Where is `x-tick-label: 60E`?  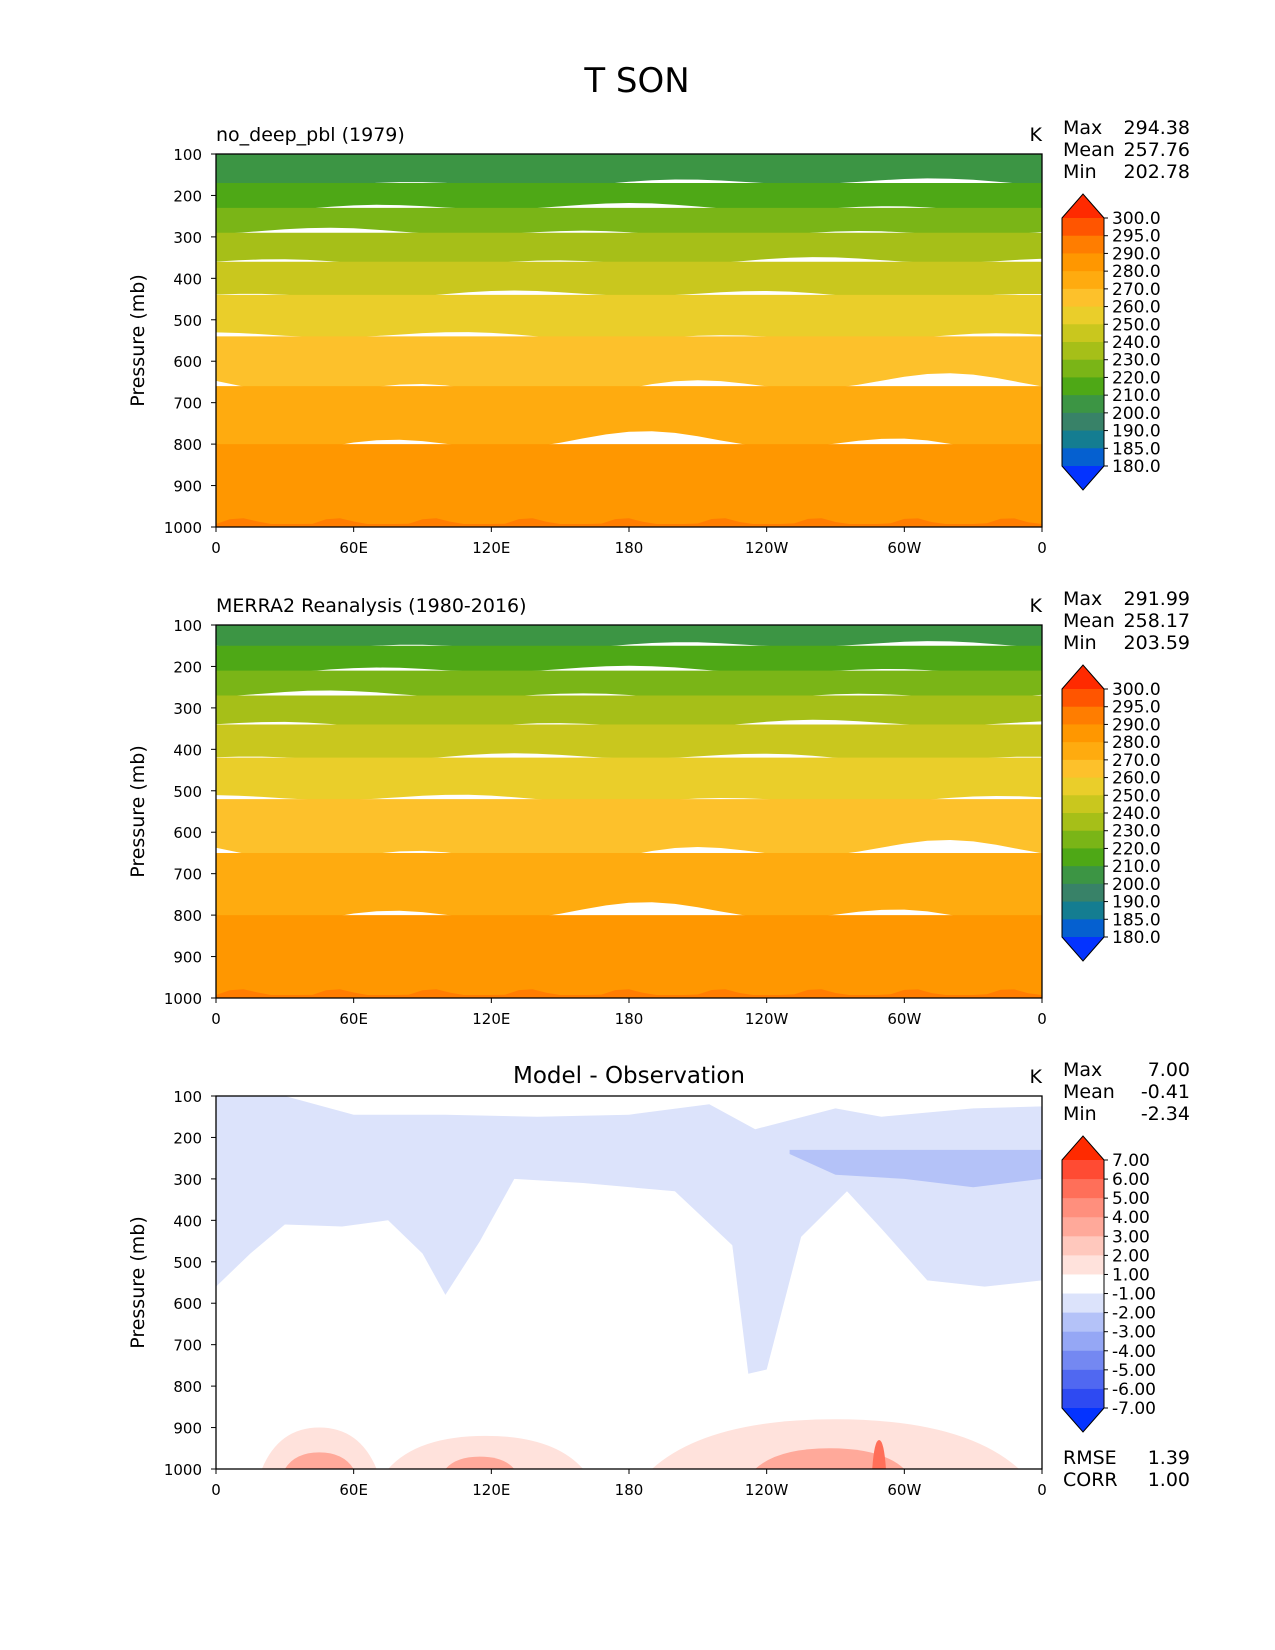
x-tick-label: 60E is located at coordinates (353, 1490).